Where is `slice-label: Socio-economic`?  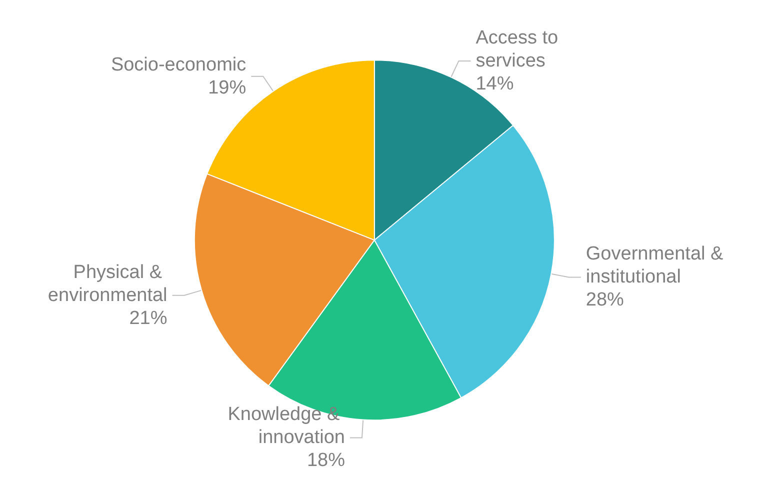
slice-label: Socio-economic is located at coordinates (178, 65).